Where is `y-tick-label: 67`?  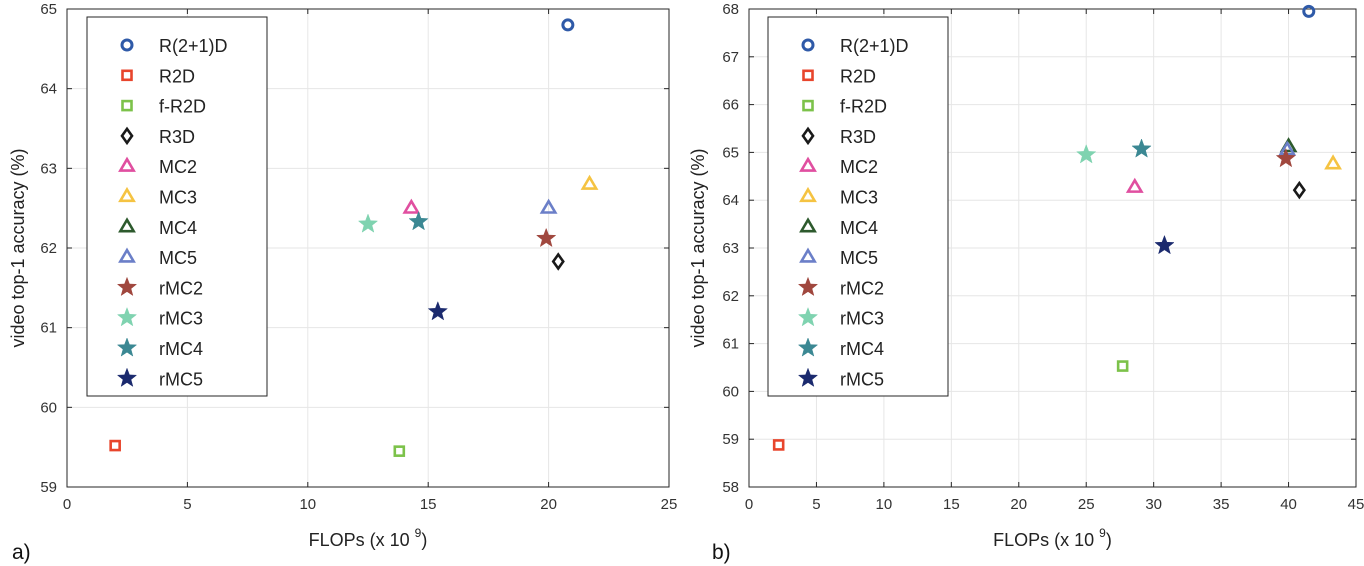 y-tick-label: 67 is located at coordinates (730, 57).